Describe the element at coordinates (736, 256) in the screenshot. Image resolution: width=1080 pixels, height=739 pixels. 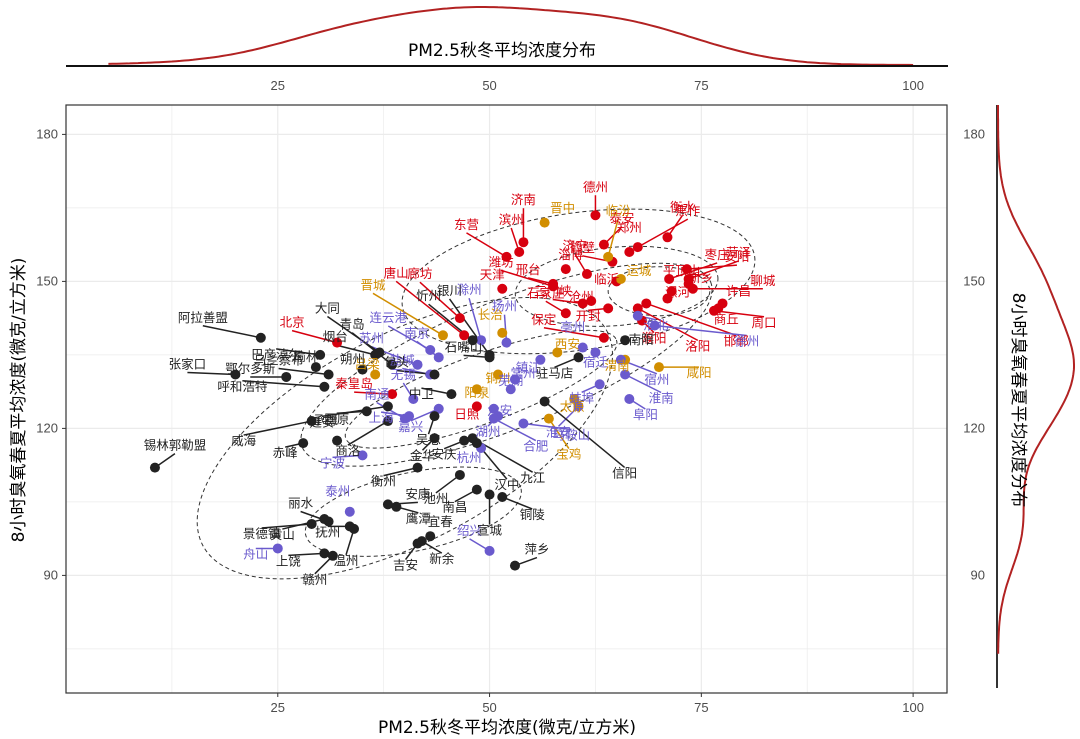
I see `point-label: 安阳` at that location.